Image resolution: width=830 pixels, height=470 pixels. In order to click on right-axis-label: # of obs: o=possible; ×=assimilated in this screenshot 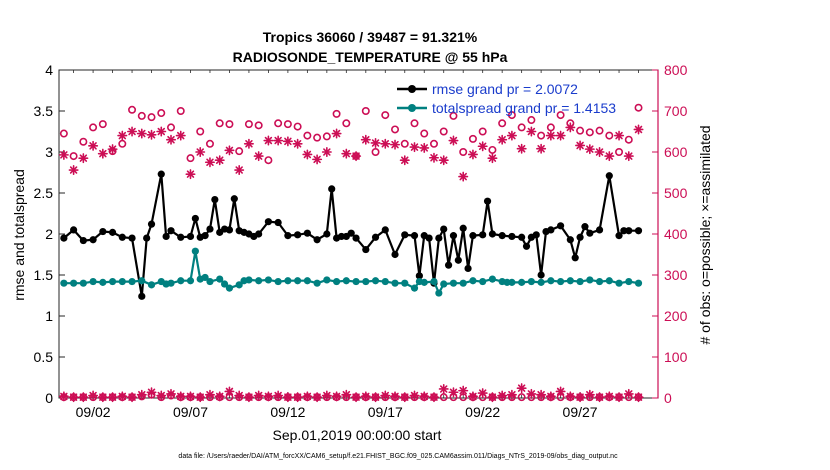, I will do `click(705, 234)`.